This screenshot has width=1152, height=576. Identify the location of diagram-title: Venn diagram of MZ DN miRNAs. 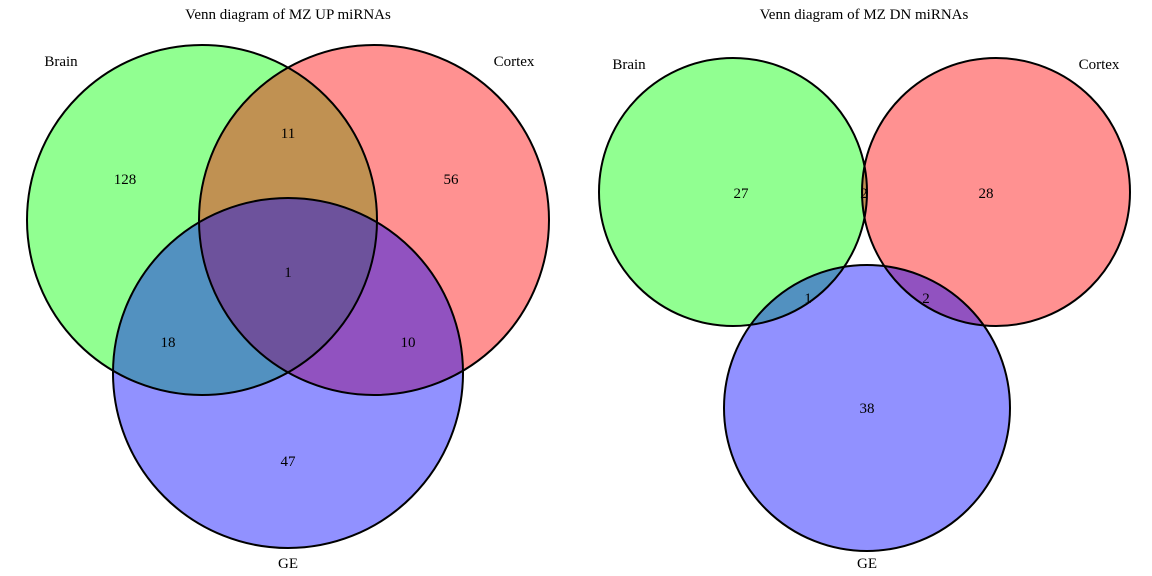
(864, 15).